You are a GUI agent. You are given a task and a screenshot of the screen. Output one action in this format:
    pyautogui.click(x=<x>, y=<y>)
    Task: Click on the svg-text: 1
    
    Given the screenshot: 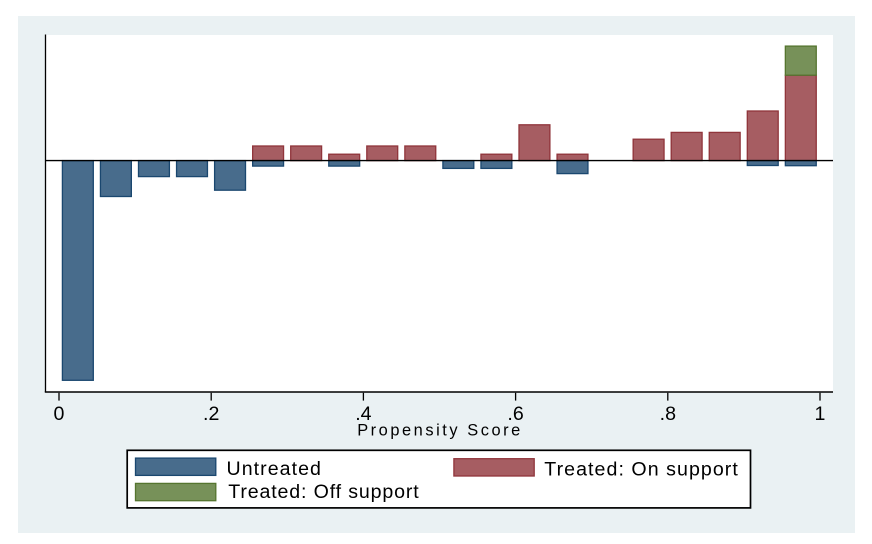 What is the action you would take?
    pyautogui.click(x=820, y=414)
    